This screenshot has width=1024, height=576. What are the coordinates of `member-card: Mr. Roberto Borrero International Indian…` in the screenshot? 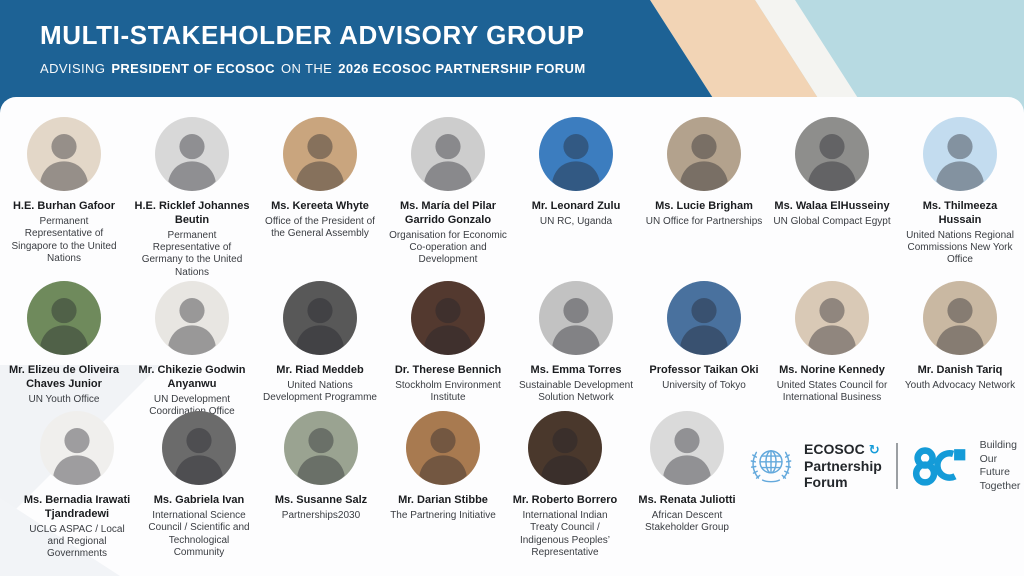 It's located at (565, 485).